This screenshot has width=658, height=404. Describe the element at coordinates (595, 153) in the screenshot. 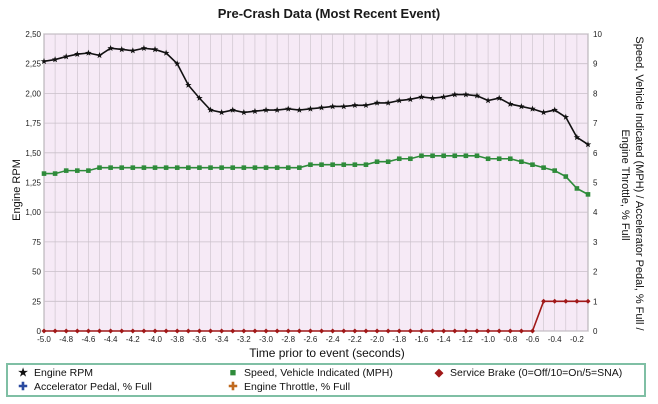

I see `right-tick-label: 6` at that location.